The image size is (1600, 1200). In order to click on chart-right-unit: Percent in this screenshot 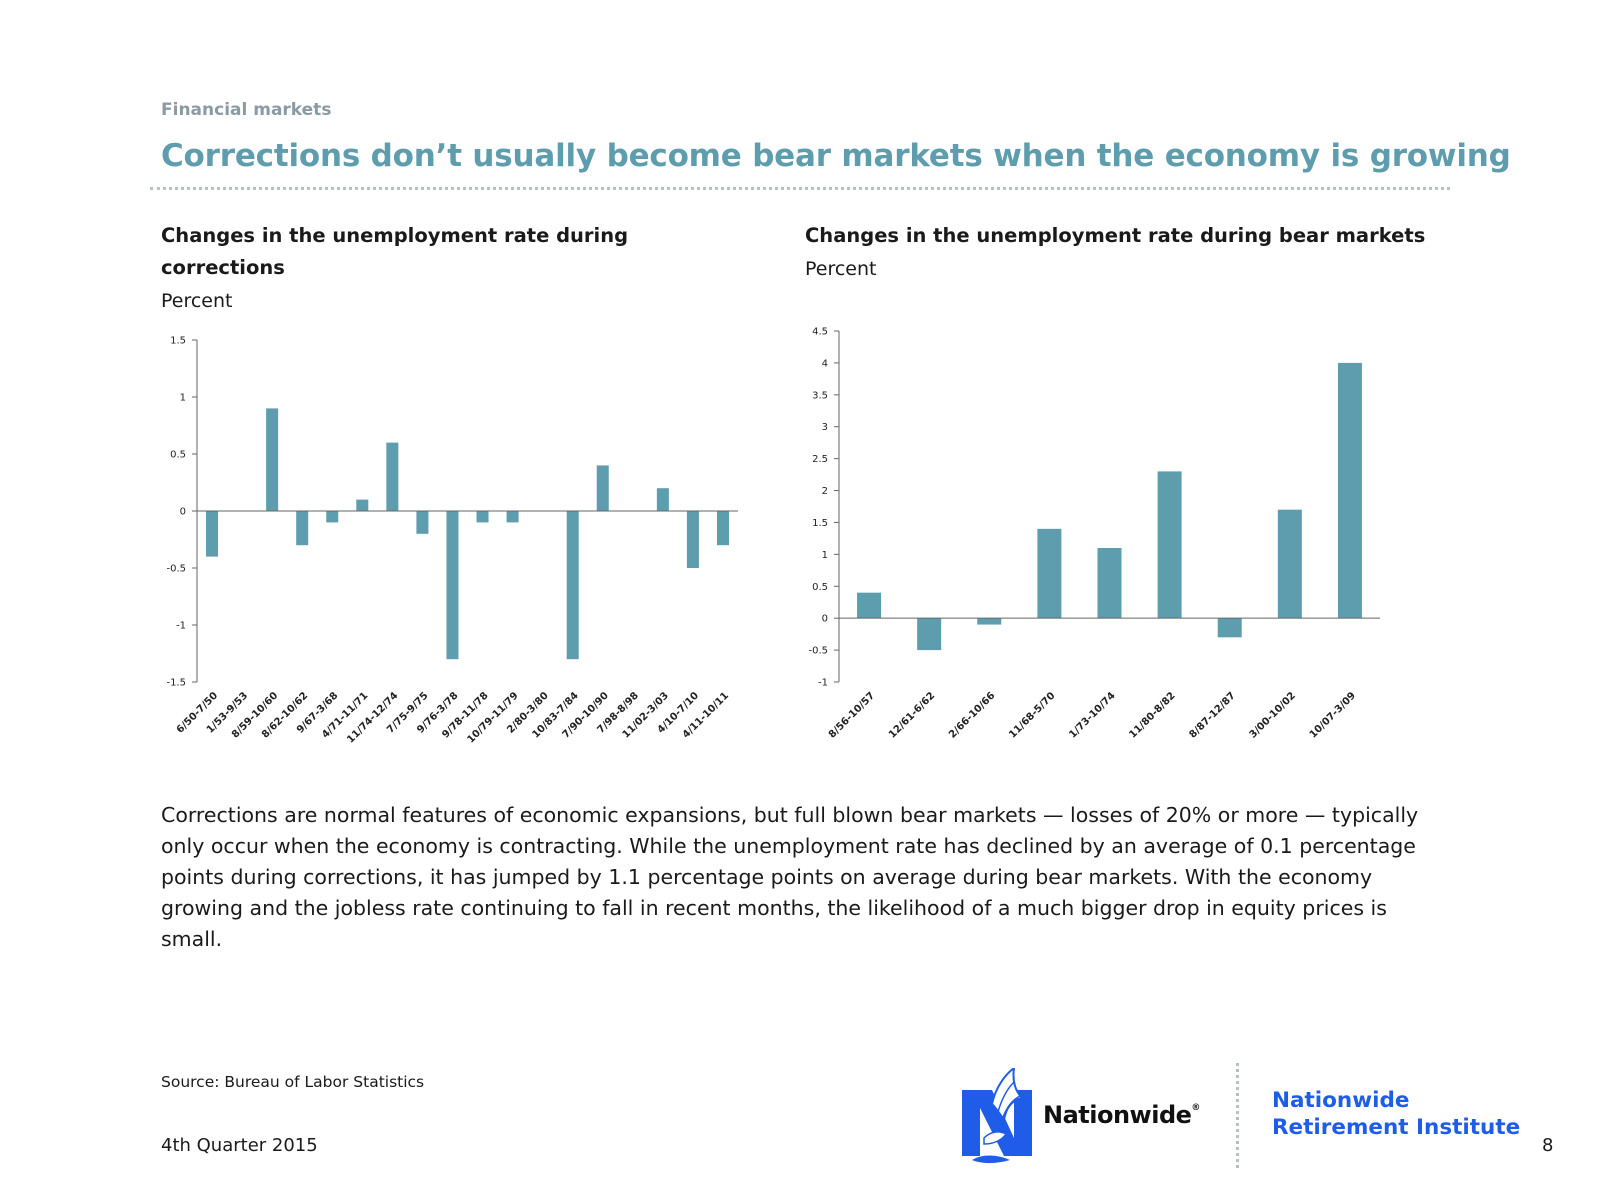, I will do `click(841, 269)`.